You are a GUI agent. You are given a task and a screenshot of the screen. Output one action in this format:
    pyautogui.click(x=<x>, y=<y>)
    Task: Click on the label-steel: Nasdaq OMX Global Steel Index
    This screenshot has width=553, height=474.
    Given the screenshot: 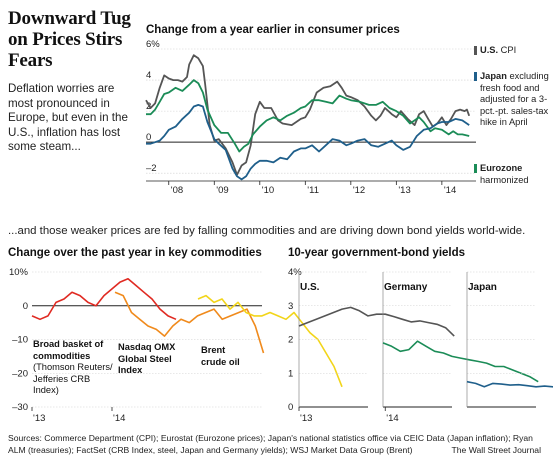 What is the action you would take?
    pyautogui.click(x=153, y=359)
    